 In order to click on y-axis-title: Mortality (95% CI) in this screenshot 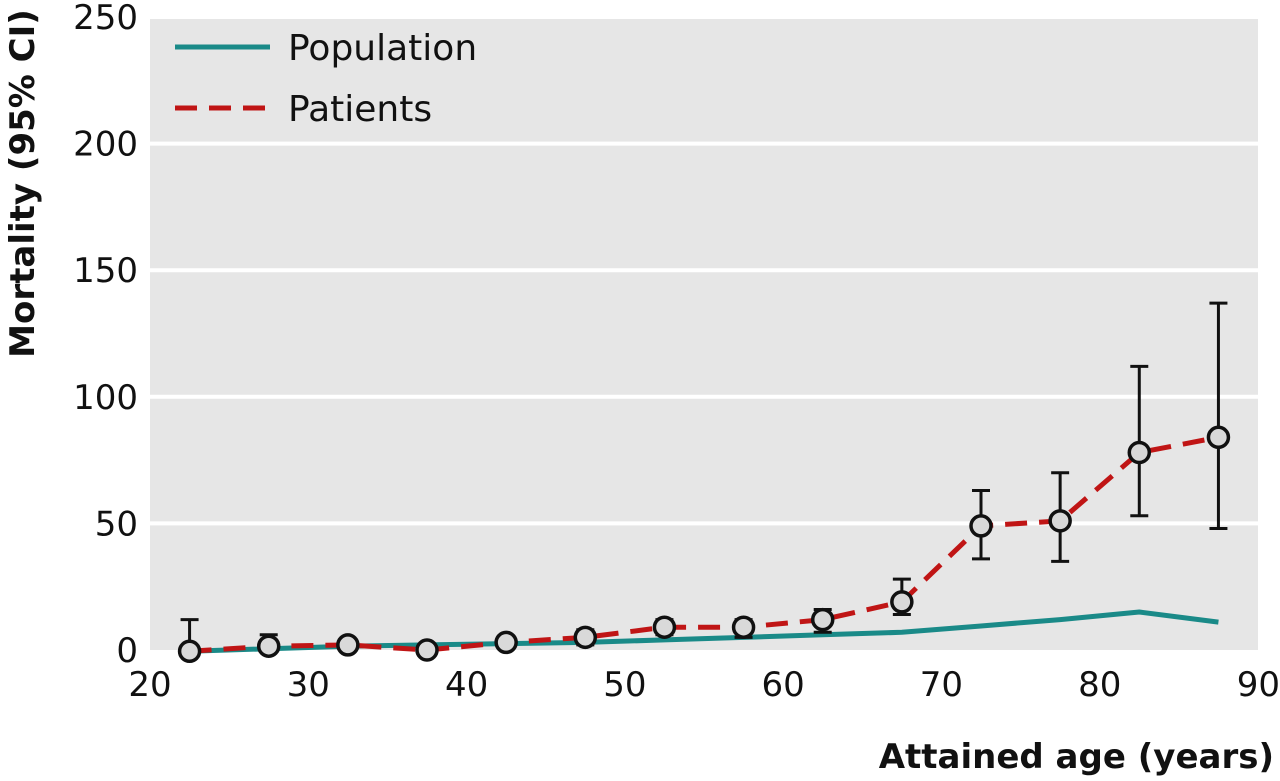, I will do `click(23, 183)`.